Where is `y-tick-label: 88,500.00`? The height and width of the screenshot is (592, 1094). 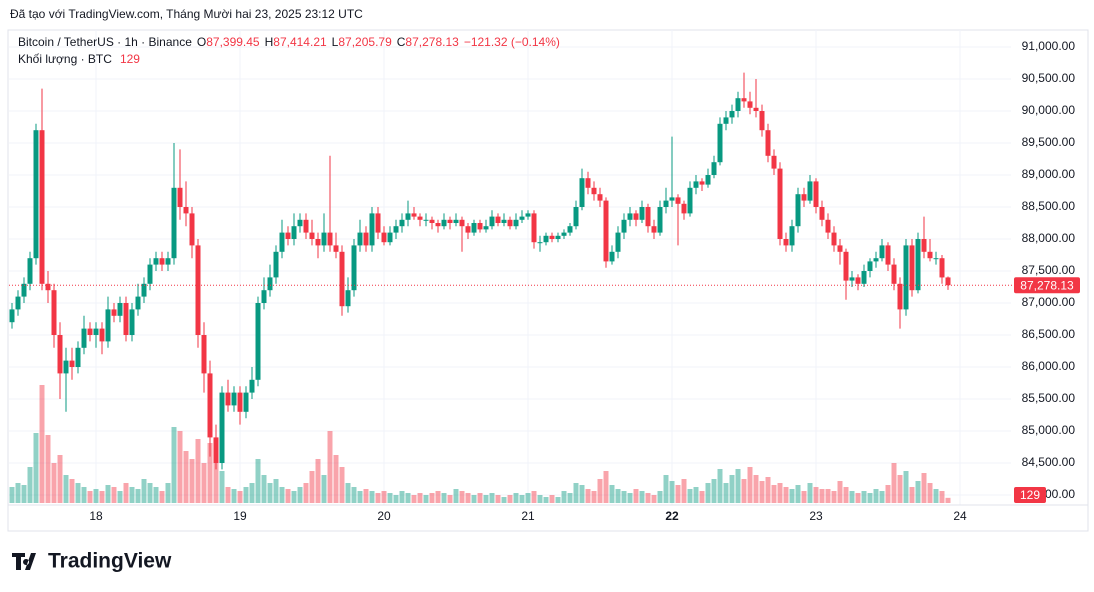
y-tick-label: 88,500.00 is located at coordinates (1049, 206).